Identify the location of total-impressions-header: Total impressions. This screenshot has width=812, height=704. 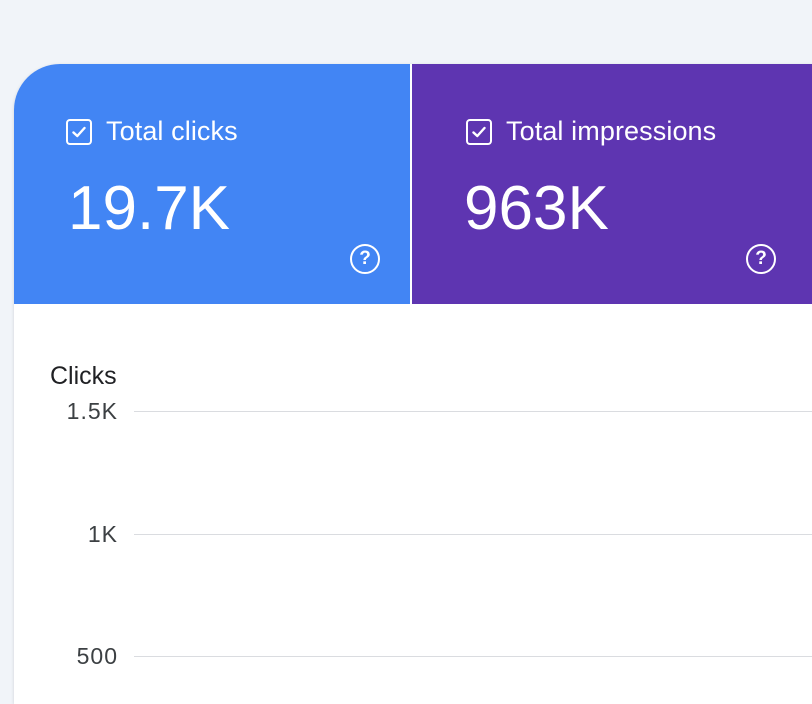
(591, 131).